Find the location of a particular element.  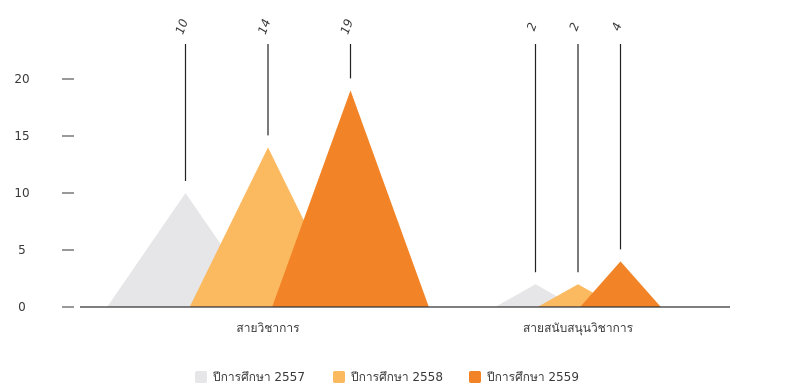

y-axis: 0 5 10 15 20 is located at coordinates (44, 193).